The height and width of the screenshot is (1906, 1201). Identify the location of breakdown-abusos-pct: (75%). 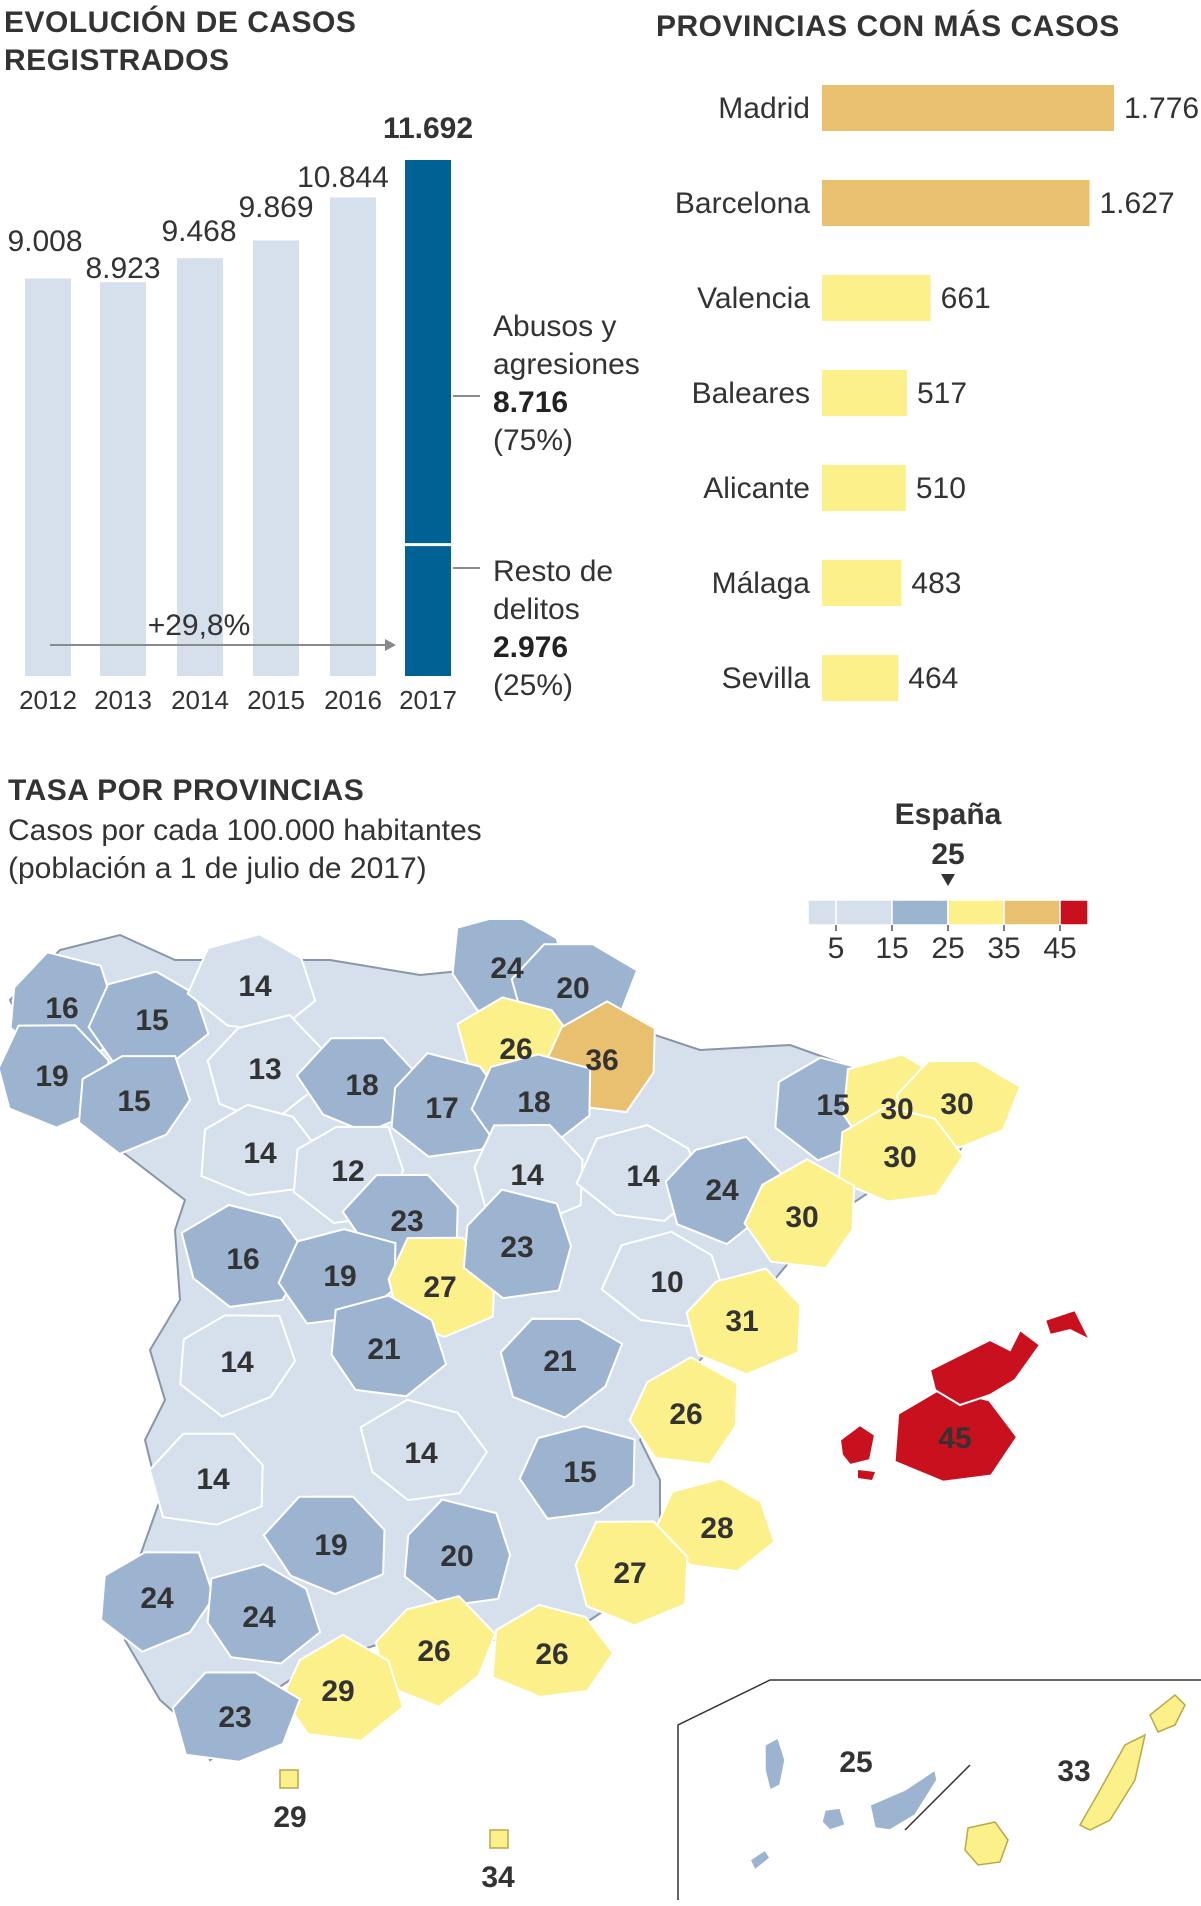
(533, 440).